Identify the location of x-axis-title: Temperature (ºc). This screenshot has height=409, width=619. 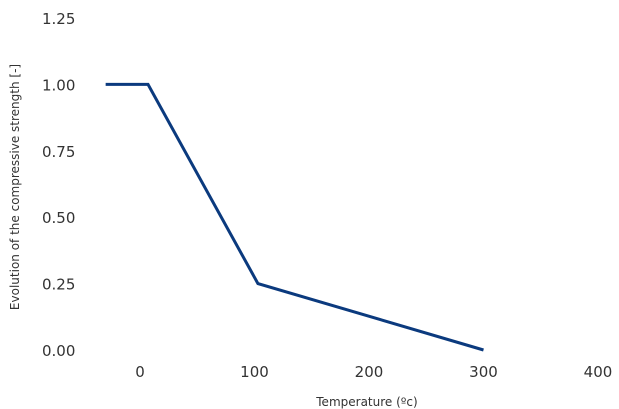
(366, 402).